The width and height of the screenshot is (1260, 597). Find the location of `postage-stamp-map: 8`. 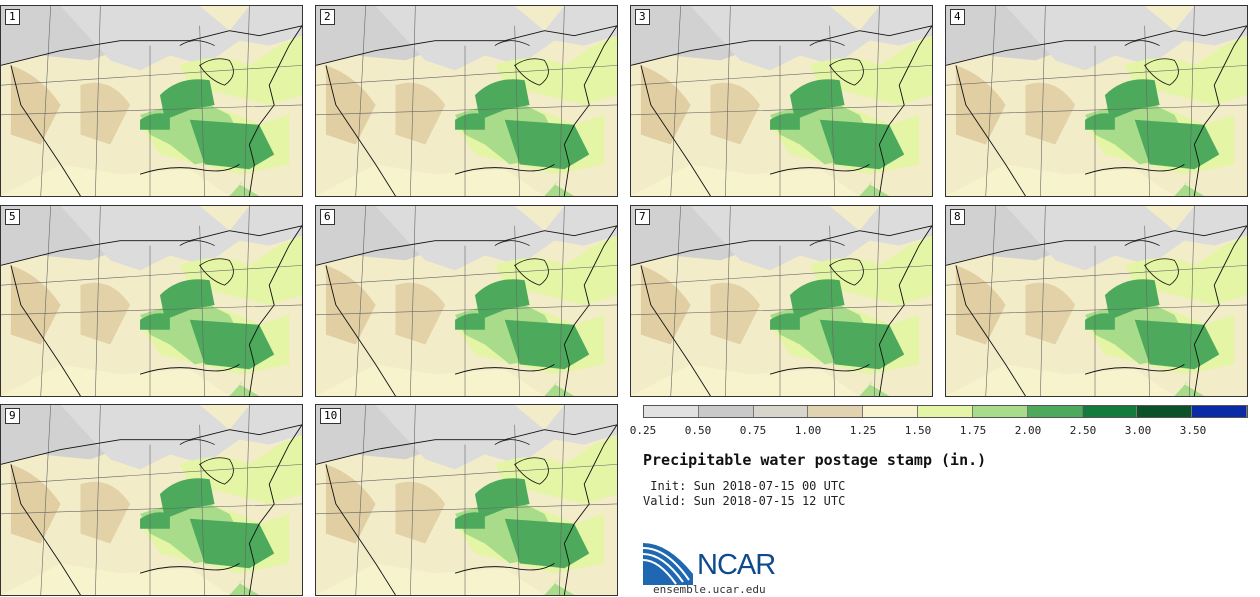

postage-stamp-map: 8 is located at coordinates (1096, 301).